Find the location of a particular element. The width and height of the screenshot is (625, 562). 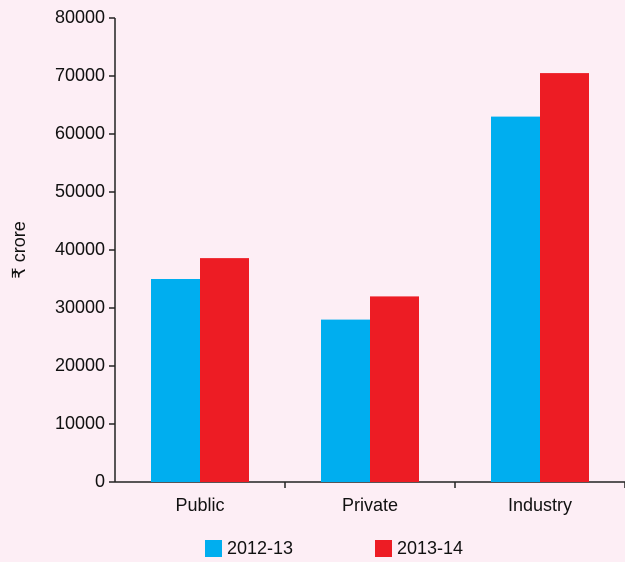

y-tick-label: 20000 is located at coordinates (80, 365).